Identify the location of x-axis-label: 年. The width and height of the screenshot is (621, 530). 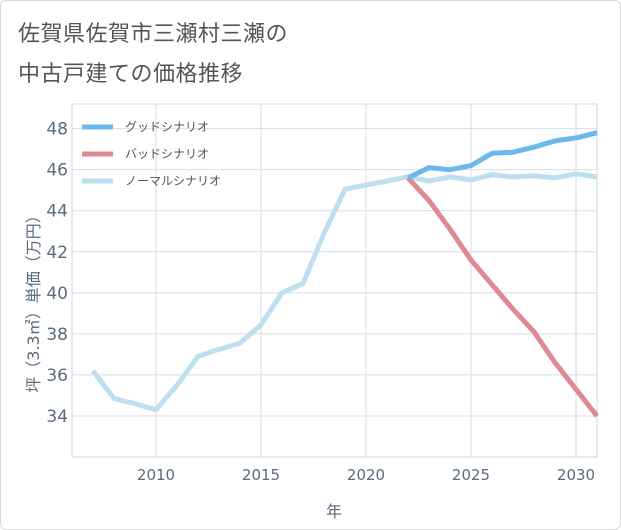
(334, 511).